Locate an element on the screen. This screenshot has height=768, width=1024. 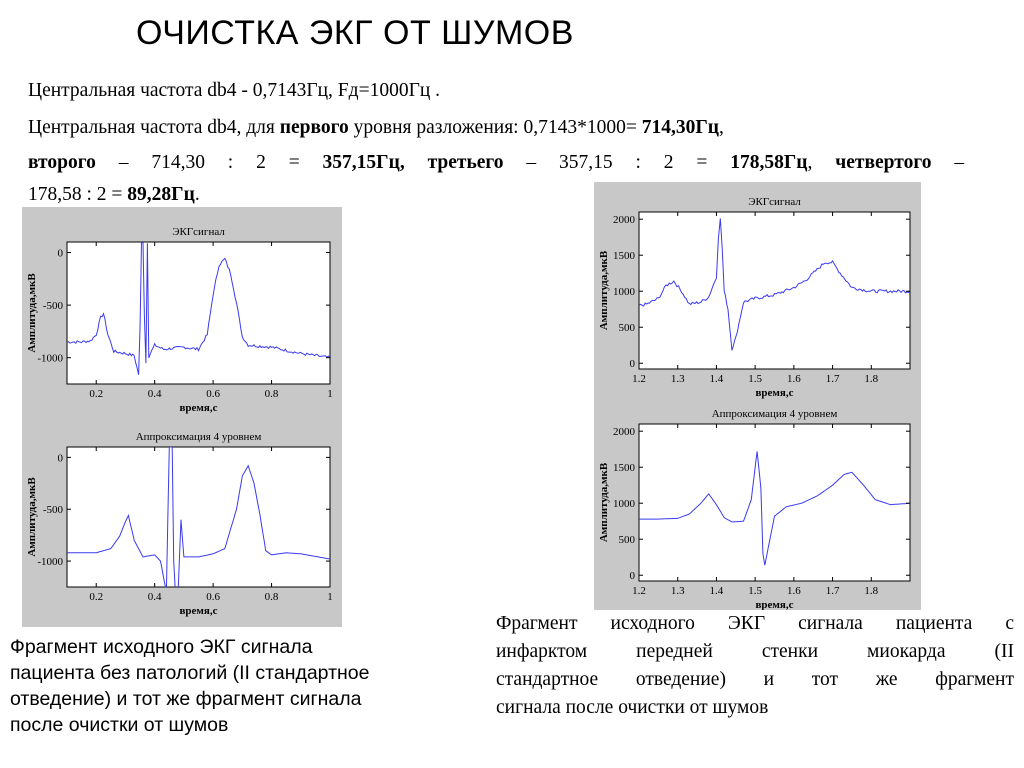
text-line-4-b: 89,28Гц is located at coordinates (161, 194).